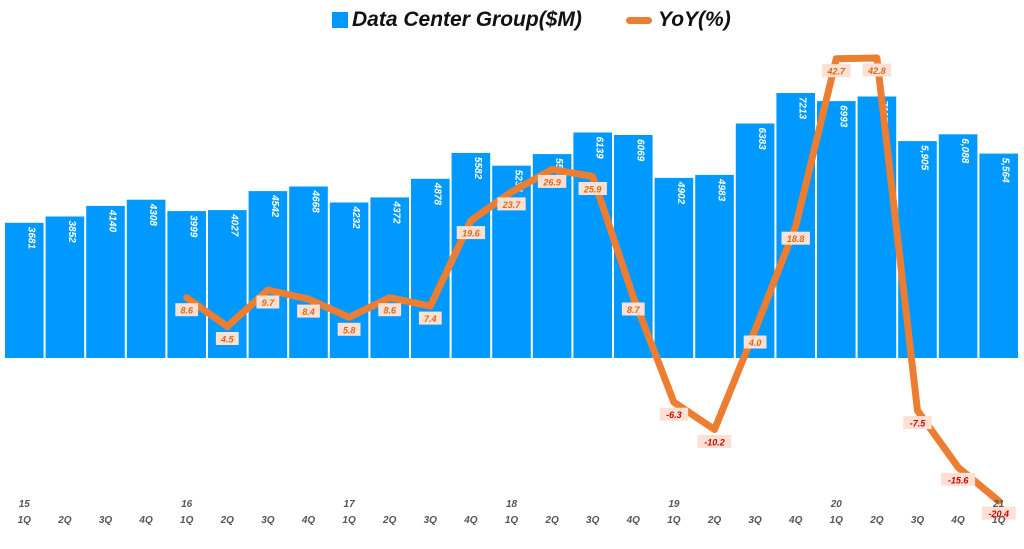 This screenshot has width=1024, height=549. What do you see at coordinates (349, 330) in the screenshot?
I see `yoy-value-label: 5.8` at bounding box center [349, 330].